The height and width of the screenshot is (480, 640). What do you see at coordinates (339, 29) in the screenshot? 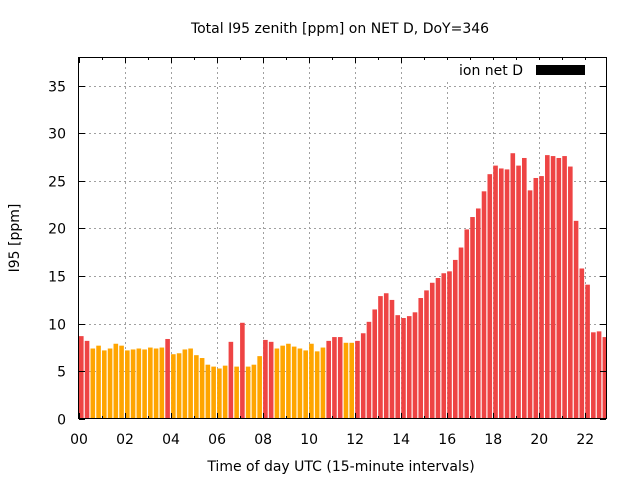
I see `chart-title: Total I95 zenith [ppm] on NET D, DoY=346` at bounding box center [339, 29].